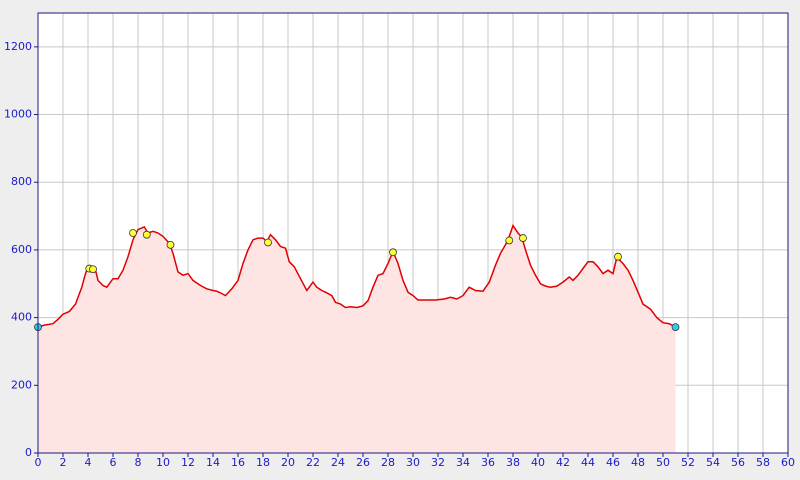 Image resolution: width=800 pixels, height=480 pixels. I want to click on y-tick-label: 200, so click(21, 384).